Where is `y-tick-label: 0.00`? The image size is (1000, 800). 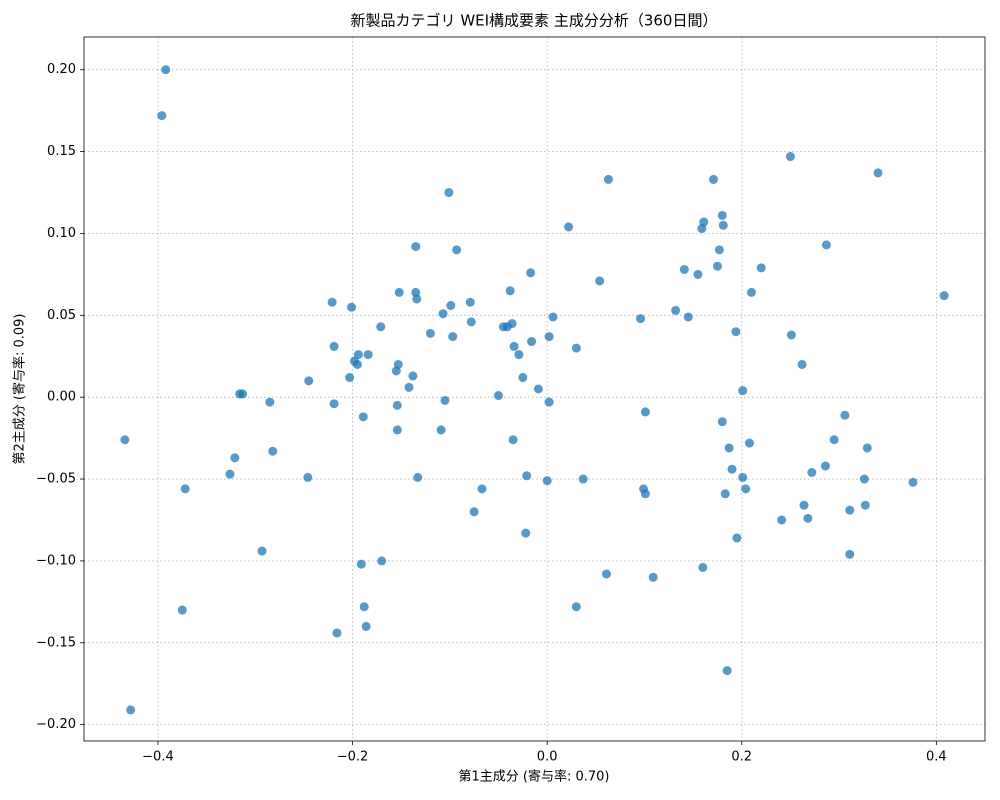
y-tick-label: 0.00 is located at coordinates (61, 397).